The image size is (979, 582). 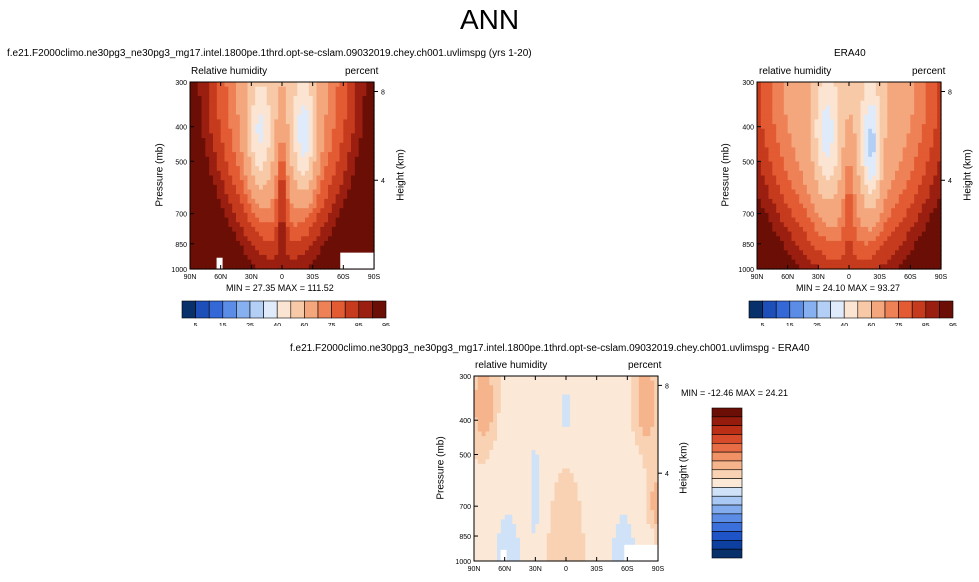 I want to click on panel-2-units-label: percent, so click(x=929, y=71).